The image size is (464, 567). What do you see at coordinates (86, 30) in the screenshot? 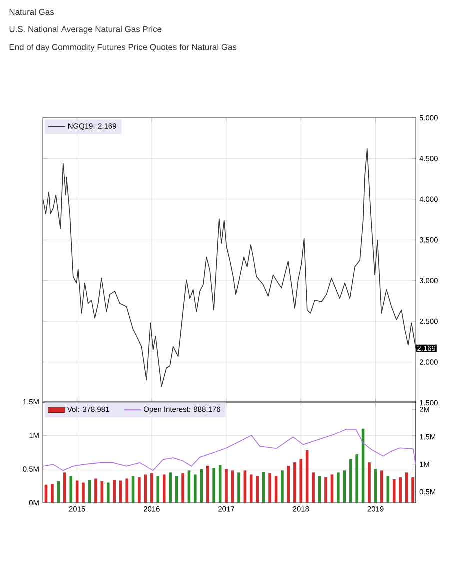
I see `chart-subtitle: U.S. National Average Natural Gas Price` at bounding box center [86, 30].